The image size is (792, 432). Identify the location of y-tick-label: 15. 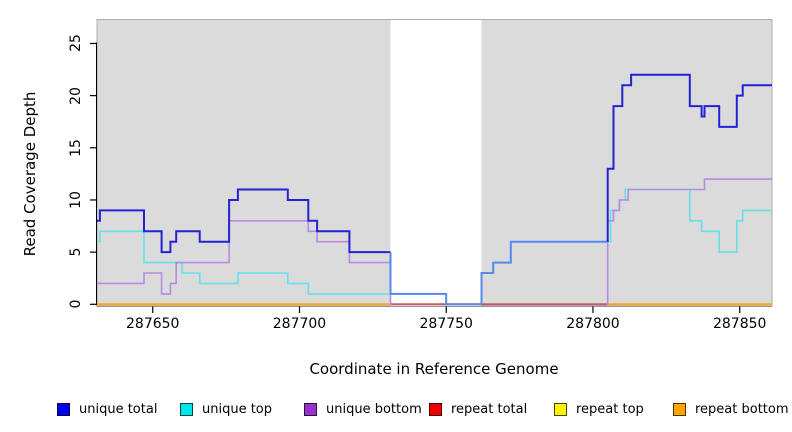
(76, 147).